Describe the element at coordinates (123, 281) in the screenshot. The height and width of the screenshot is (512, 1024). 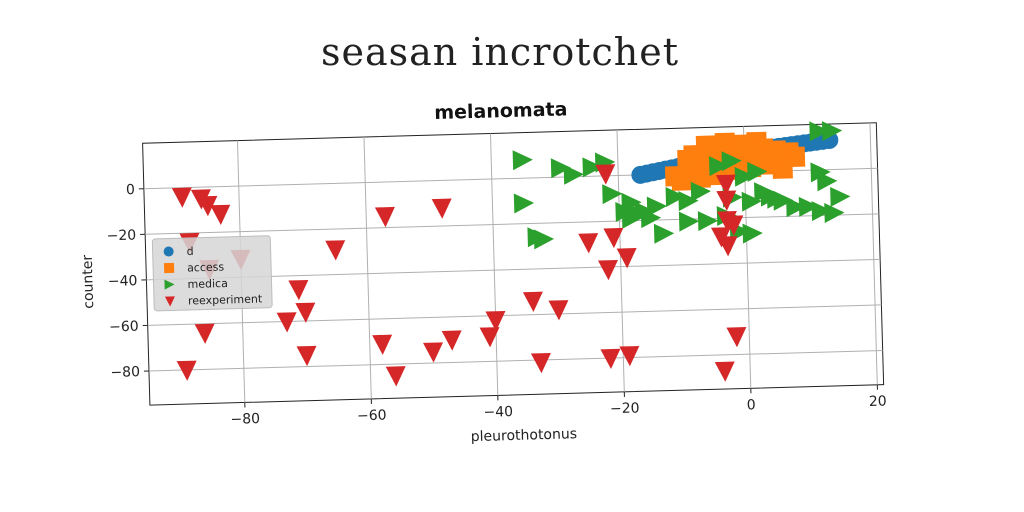
I see `y-tick-label: −40` at that location.